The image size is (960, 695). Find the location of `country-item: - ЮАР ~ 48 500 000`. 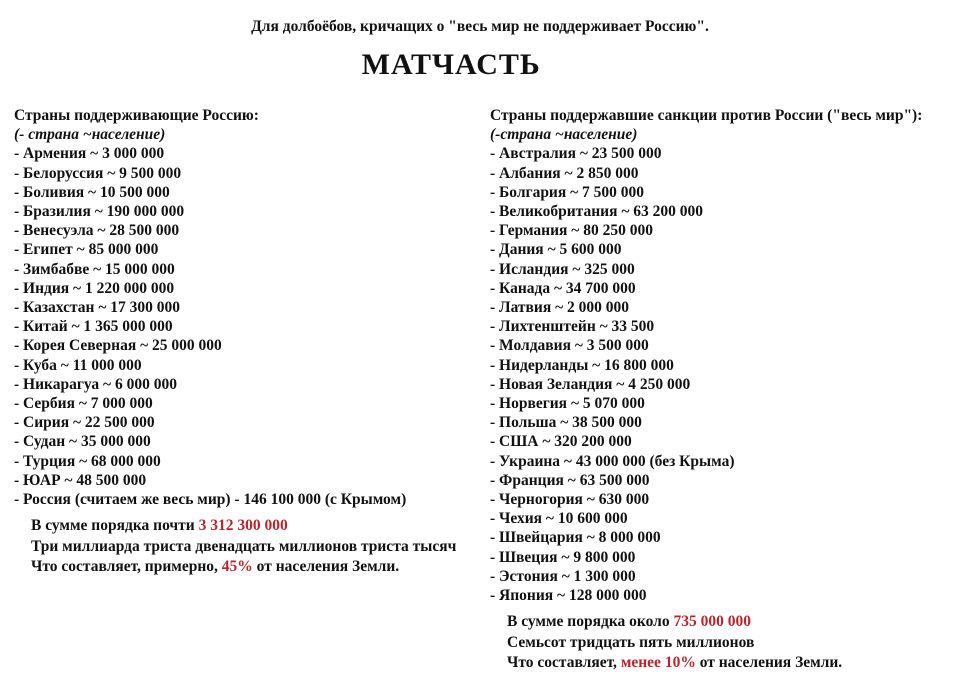

country-item: - ЮАР ~ 48 500 000 is located at coordinates (80, 480).